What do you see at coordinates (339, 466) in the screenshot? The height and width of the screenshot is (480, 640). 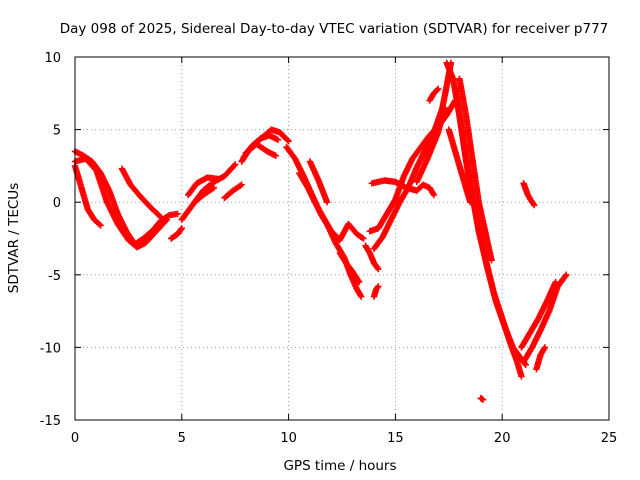 I see `x-axis-label: GPS time / hours` at bounding box center [339, 466].